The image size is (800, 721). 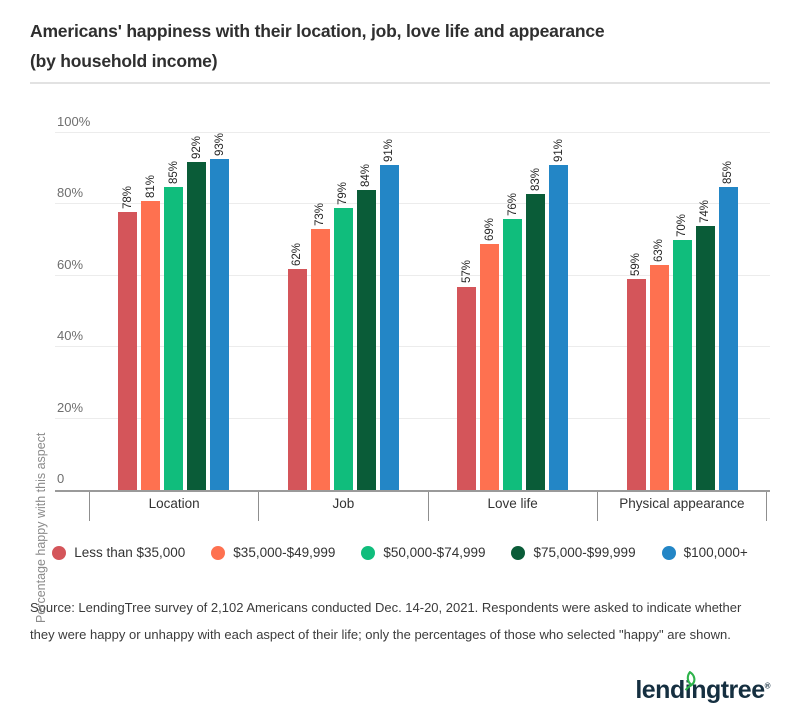 I want to click on legend-label: $50,000-$74,999, so click(x=434, y=552).